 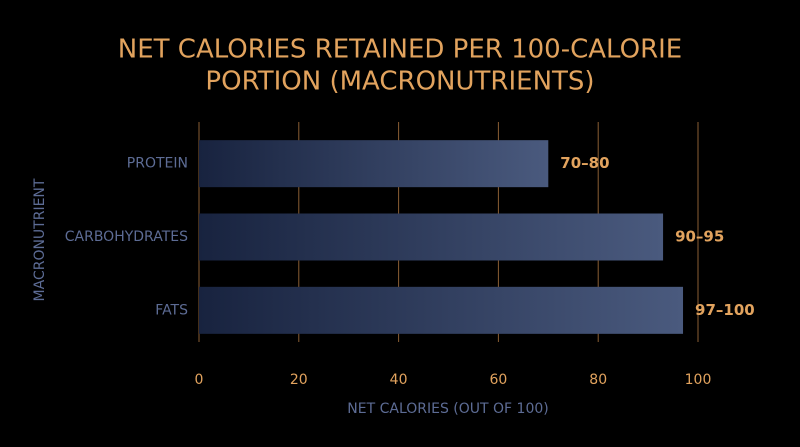 What do you see at coordinates (399, 380) in the screenshot?
I see `x-tick-label: 40` at bounding box center [399, 380].